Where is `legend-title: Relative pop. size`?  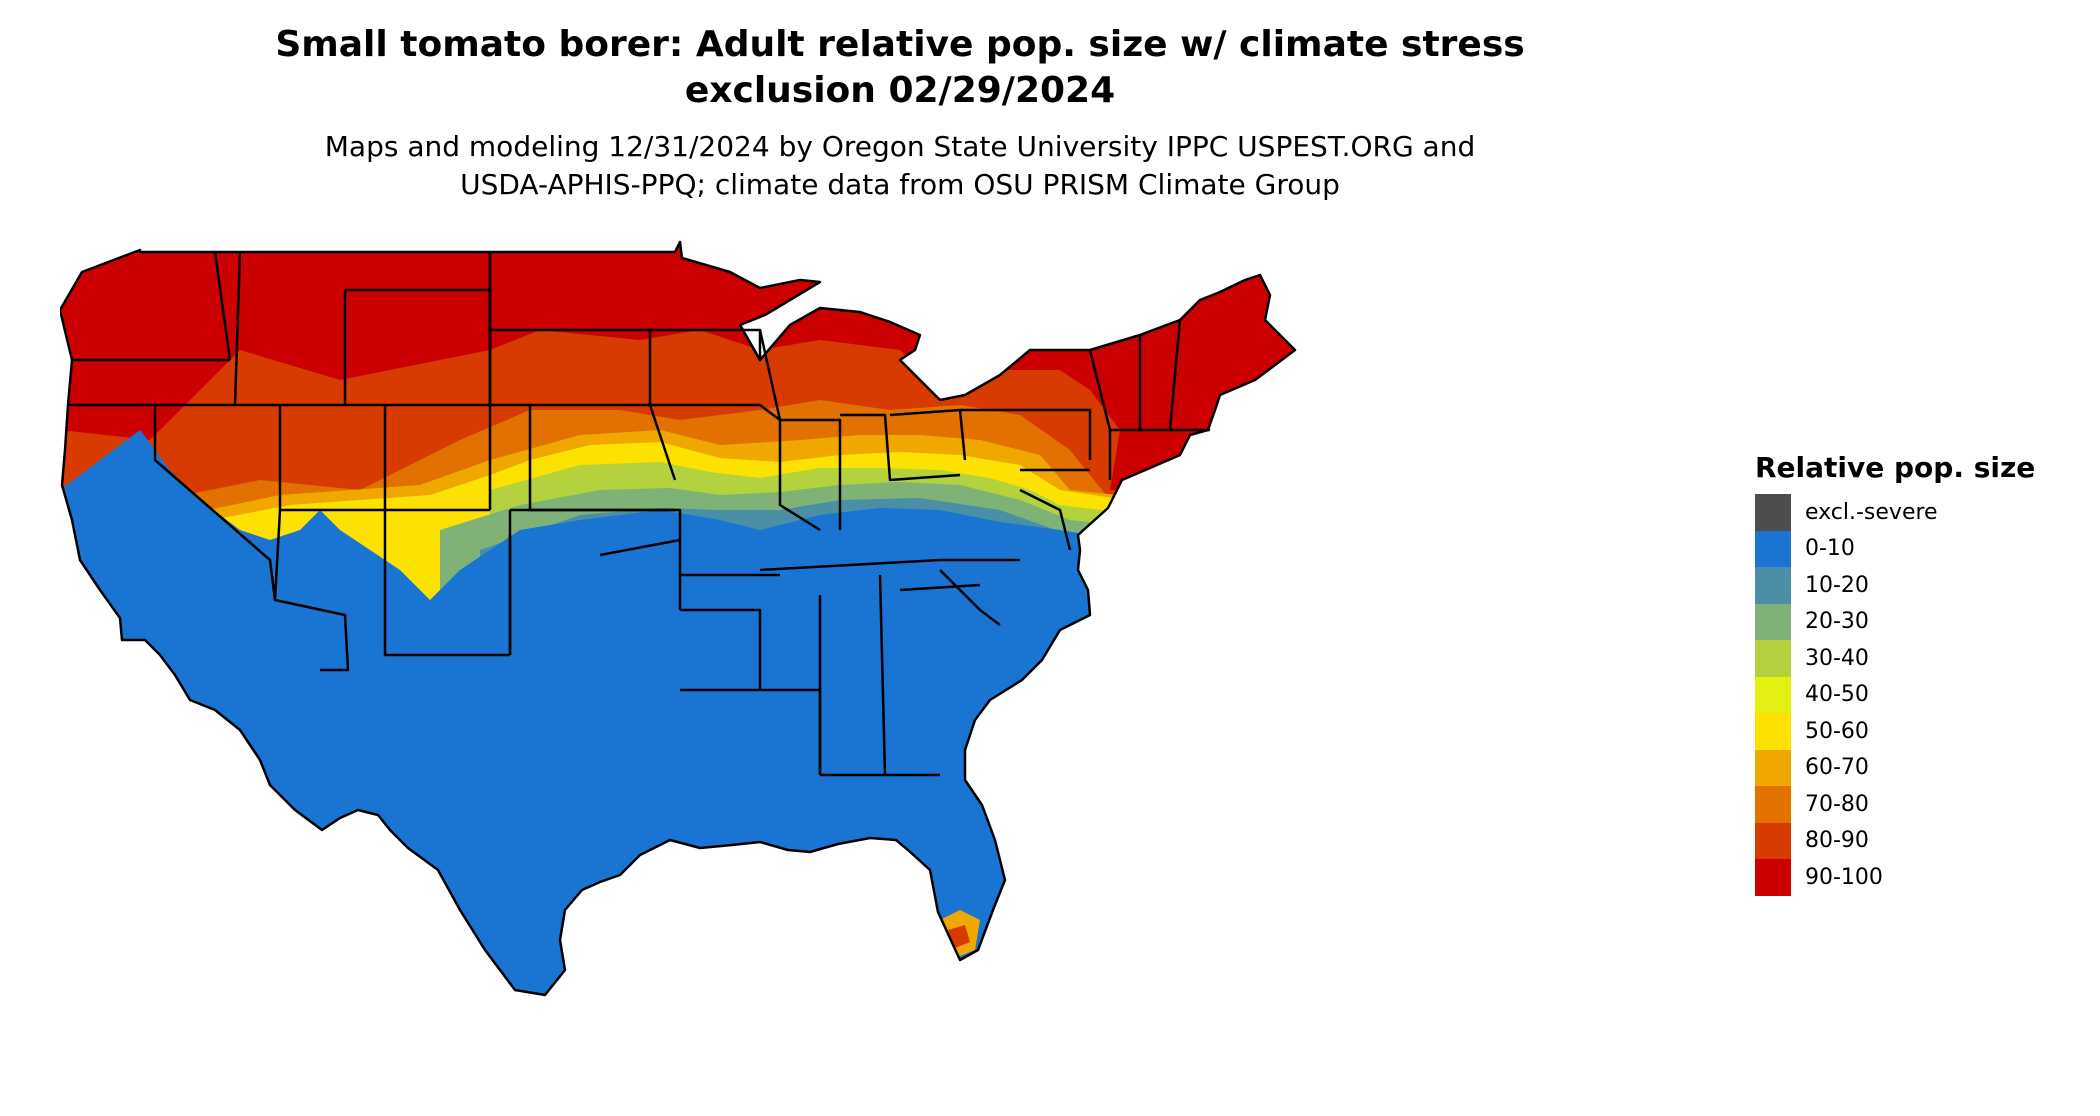
legend-title: Relative pop. size is located at coordinates (1895, 467).